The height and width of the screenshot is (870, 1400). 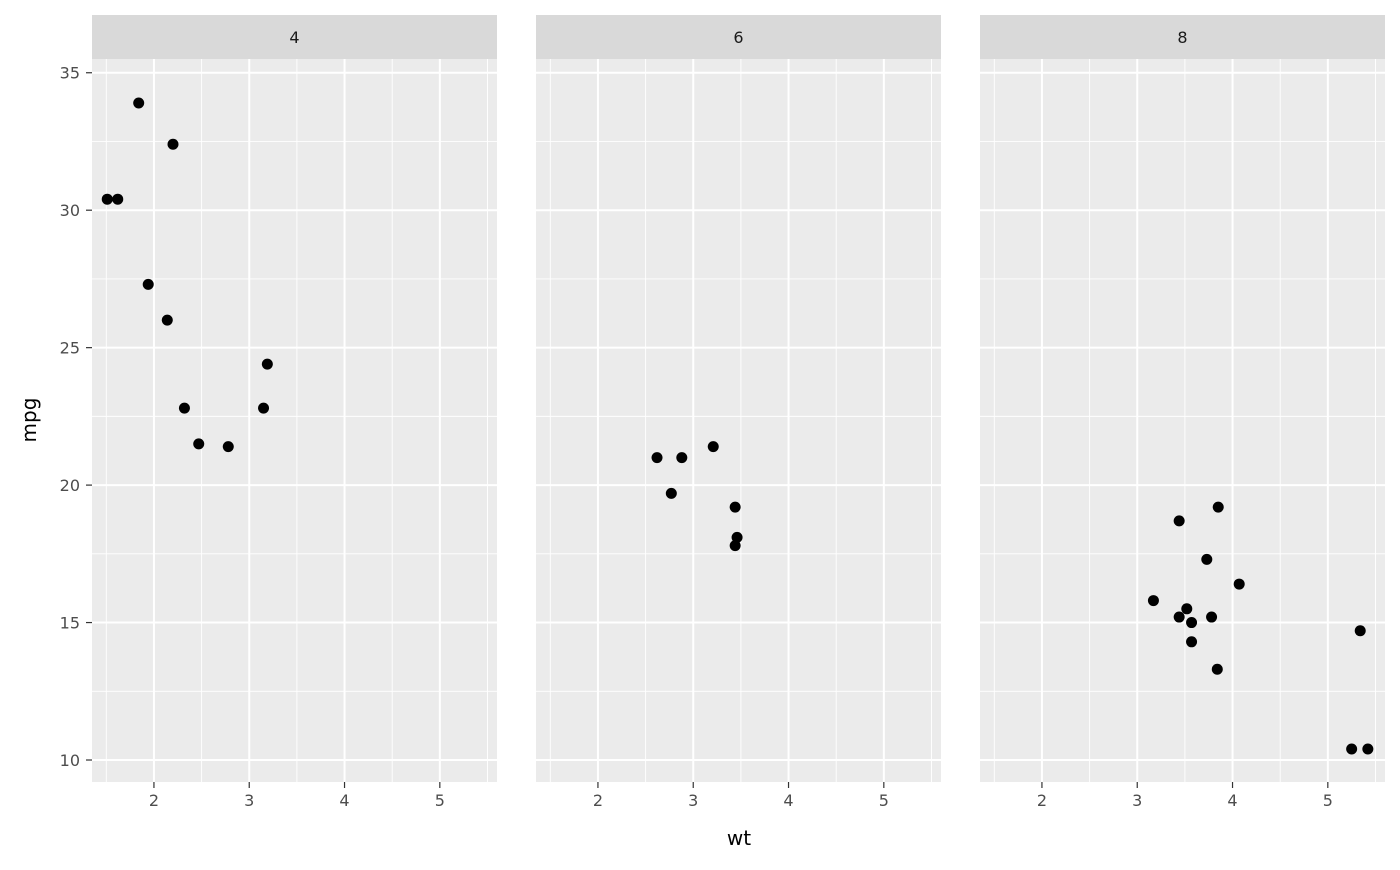 I want to click on y-tick-label: 25, so click(x=70, y=348).